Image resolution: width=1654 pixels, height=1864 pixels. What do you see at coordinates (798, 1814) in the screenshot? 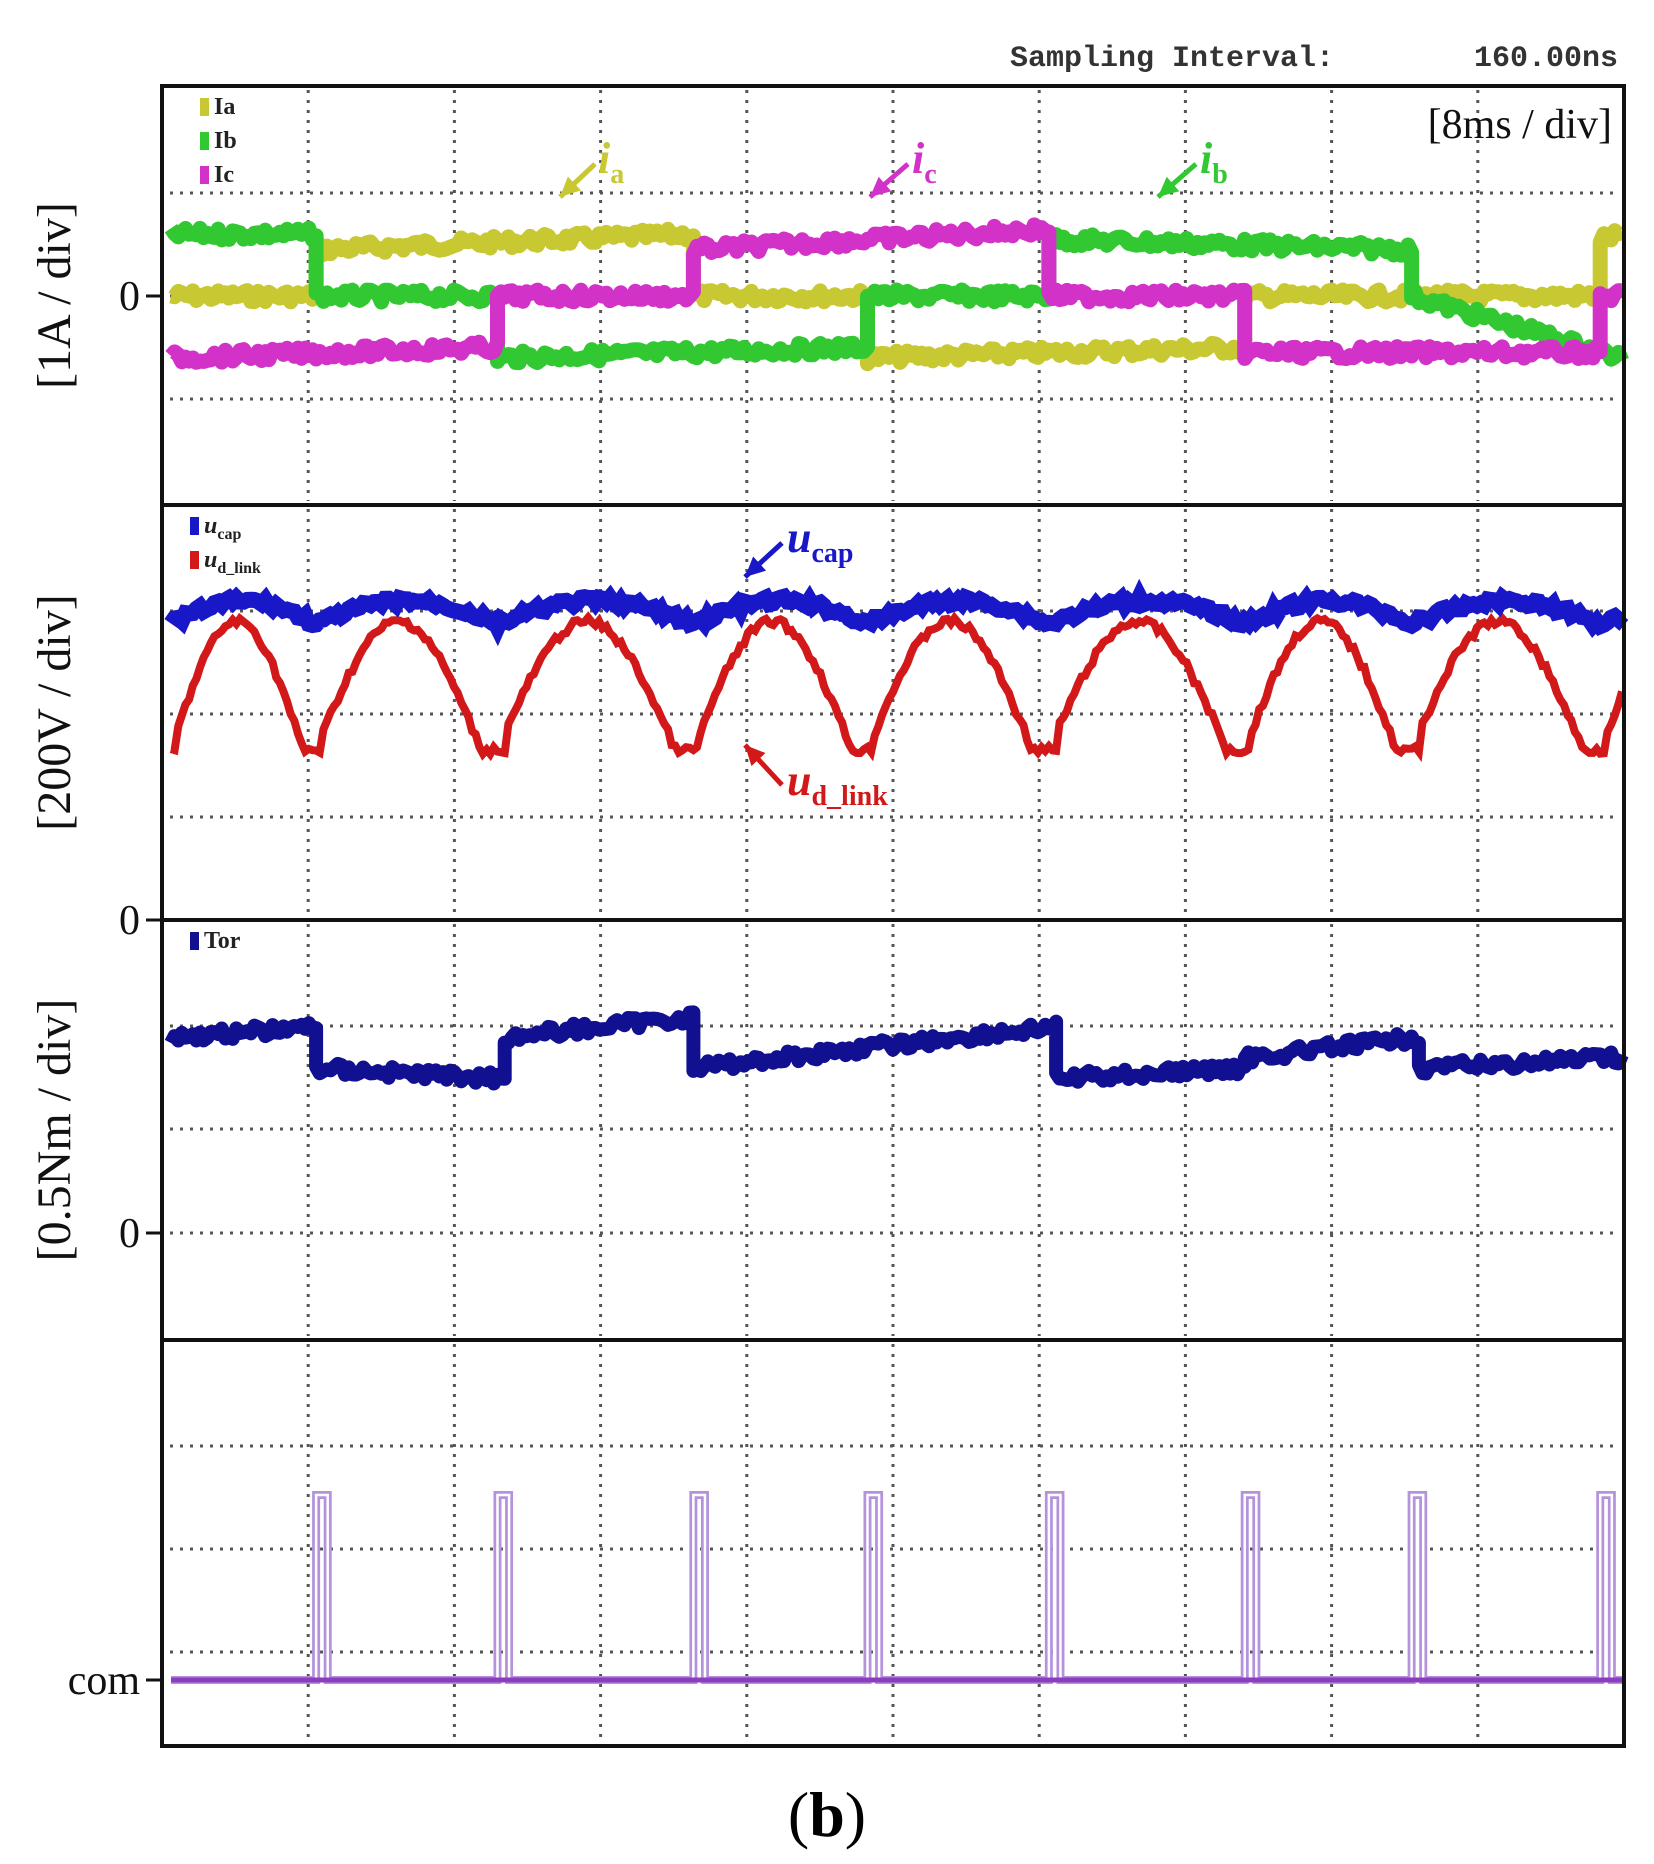
I see `caption-open: (` at bounding box center [798, 1814].